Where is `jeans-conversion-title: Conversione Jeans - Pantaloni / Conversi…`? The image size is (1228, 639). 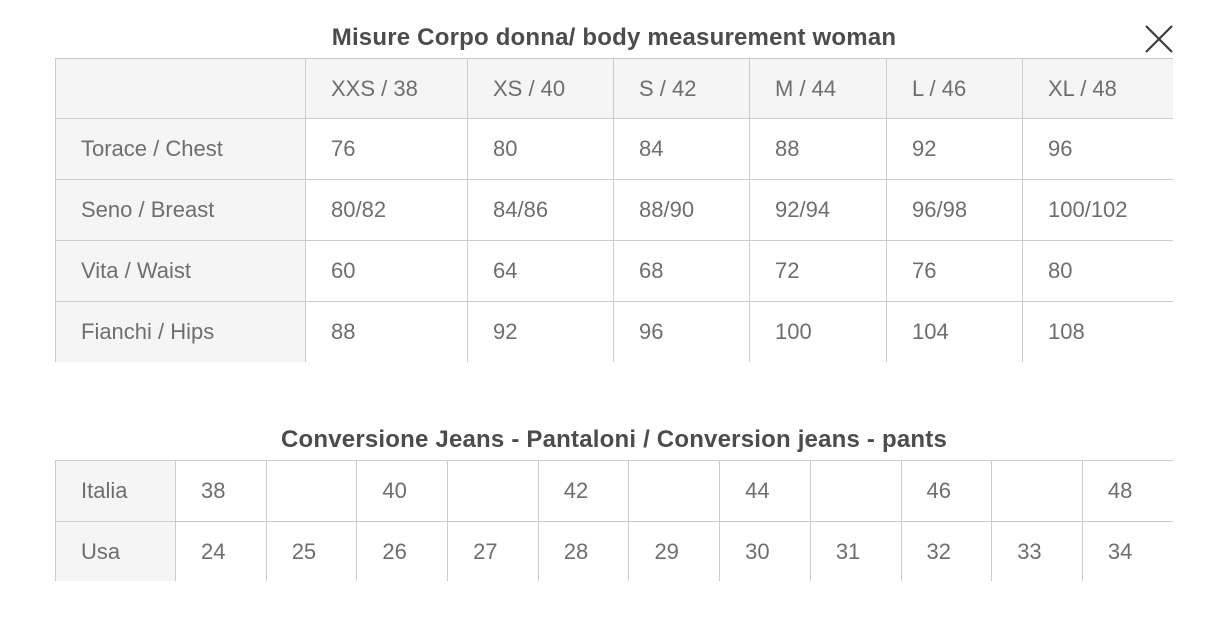 jeans-conversion-title: Conversione Jeans - Pantaloni / Conversi… is located at coordinates (614, 439).